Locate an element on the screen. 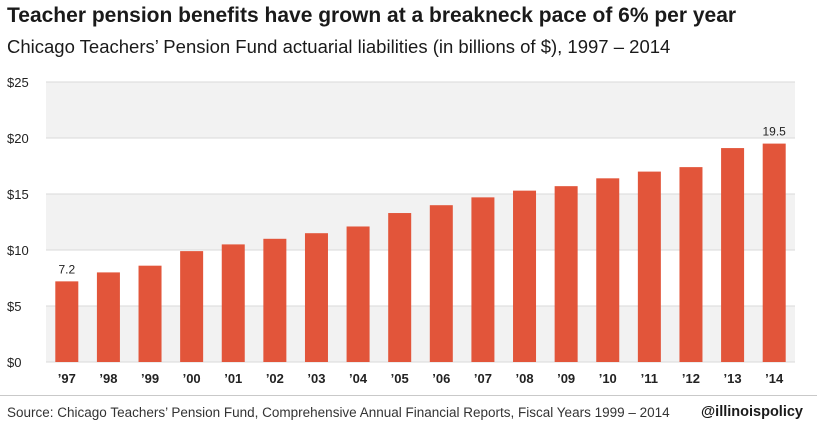 The width and height of the screenshot is (817, 436). x-tick-label-5: ’02 is located at coordinates (275, 378).